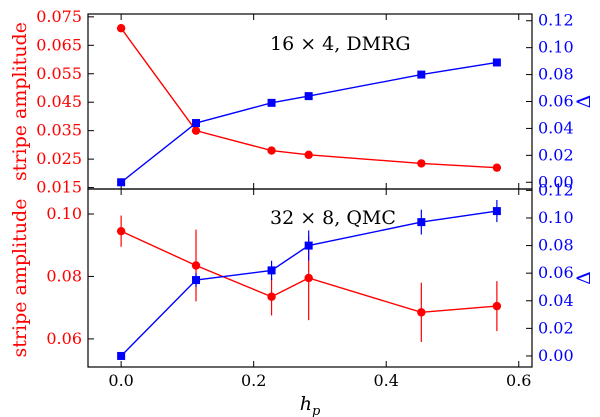 This screenshot has height=417, width=600. Describe the element at coordinates (59, 158) in the screenshot. I see `left-tick-label: 0.025` at that location.